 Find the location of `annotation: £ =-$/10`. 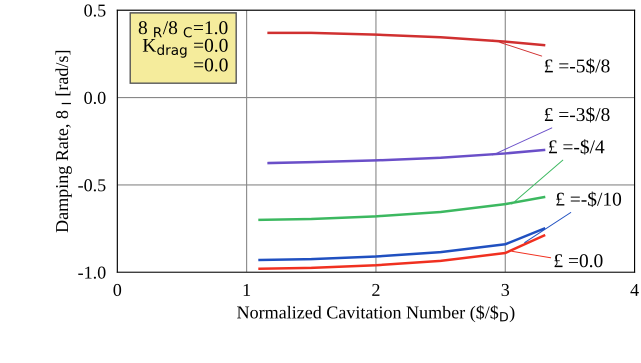

annotation: £ =-$/10 is located at coordinates (589, 199).